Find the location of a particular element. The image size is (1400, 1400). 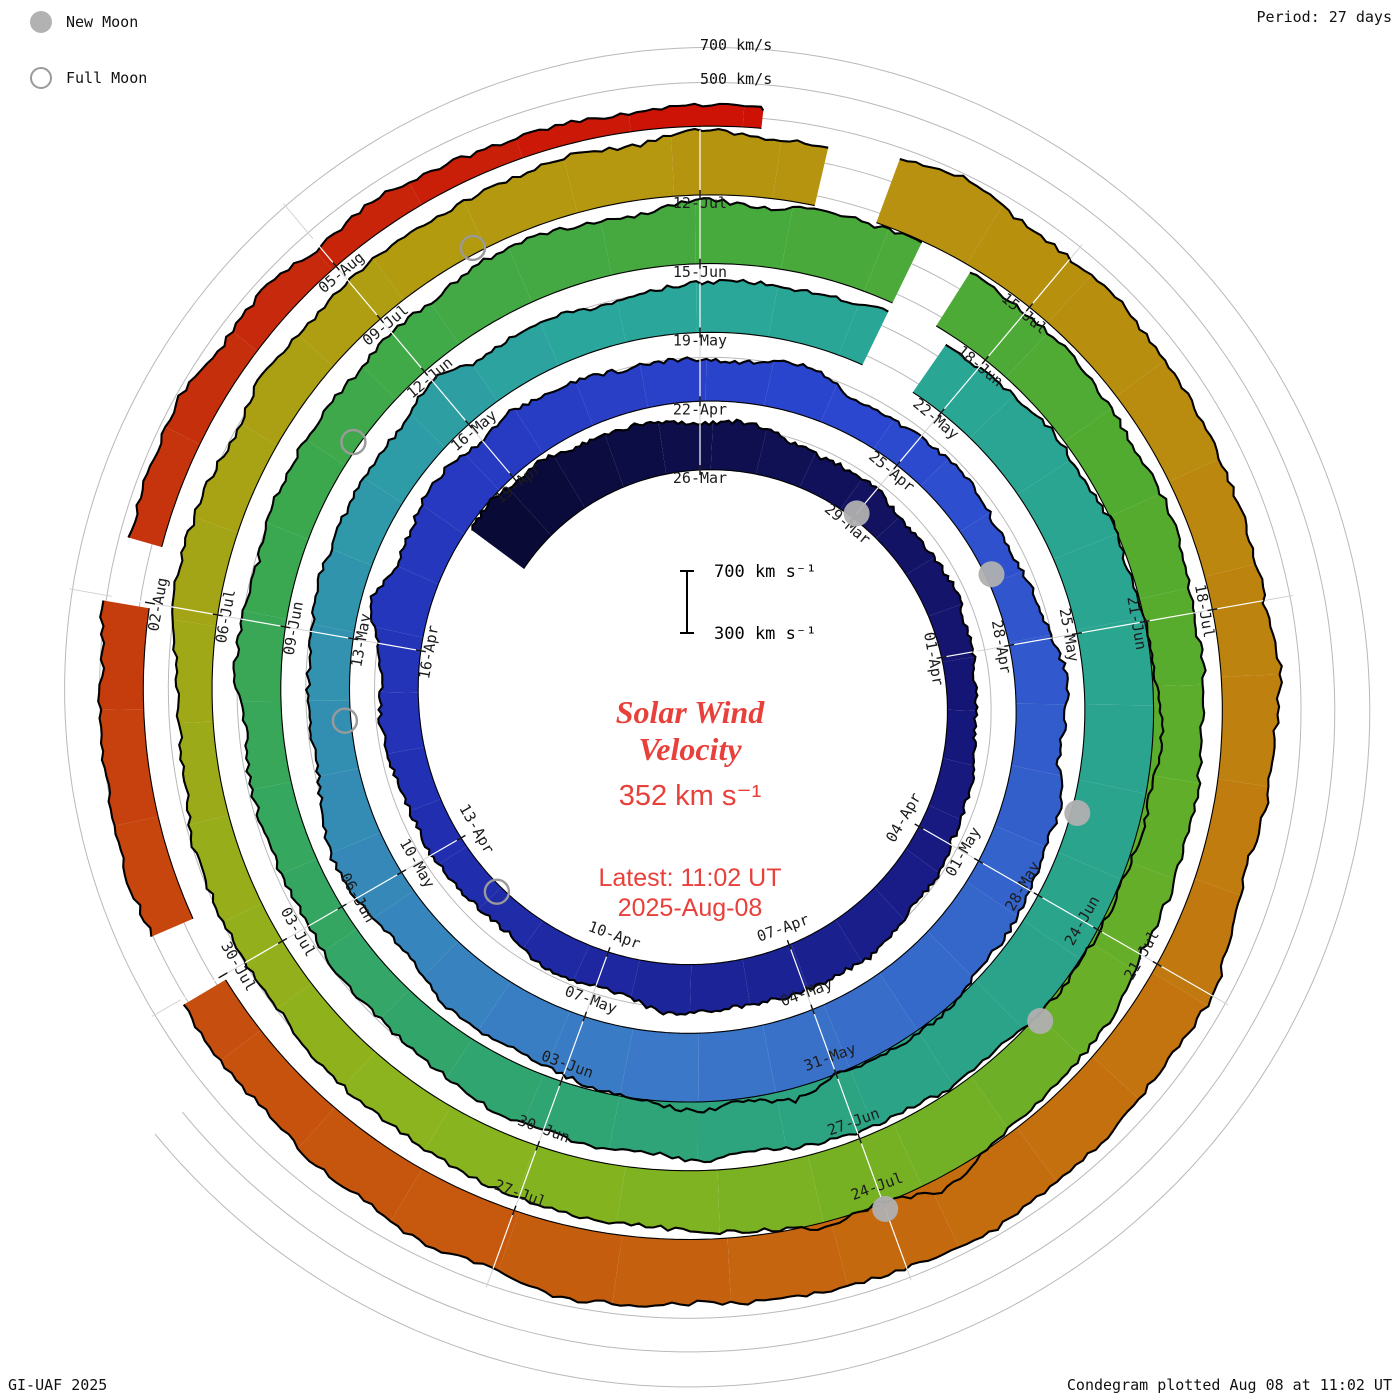

scale-bar-label-300: 300 km s⁻¹ is located at coordinates (765, 634).